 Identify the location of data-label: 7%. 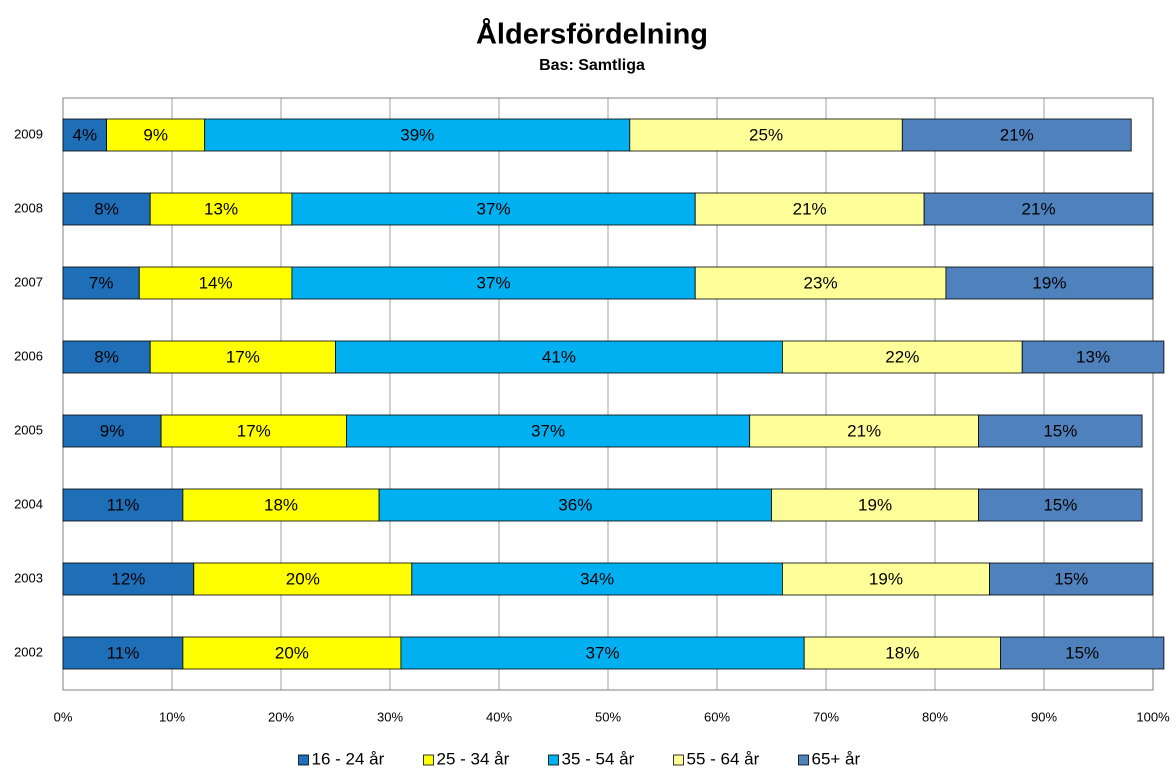
(101, 282).